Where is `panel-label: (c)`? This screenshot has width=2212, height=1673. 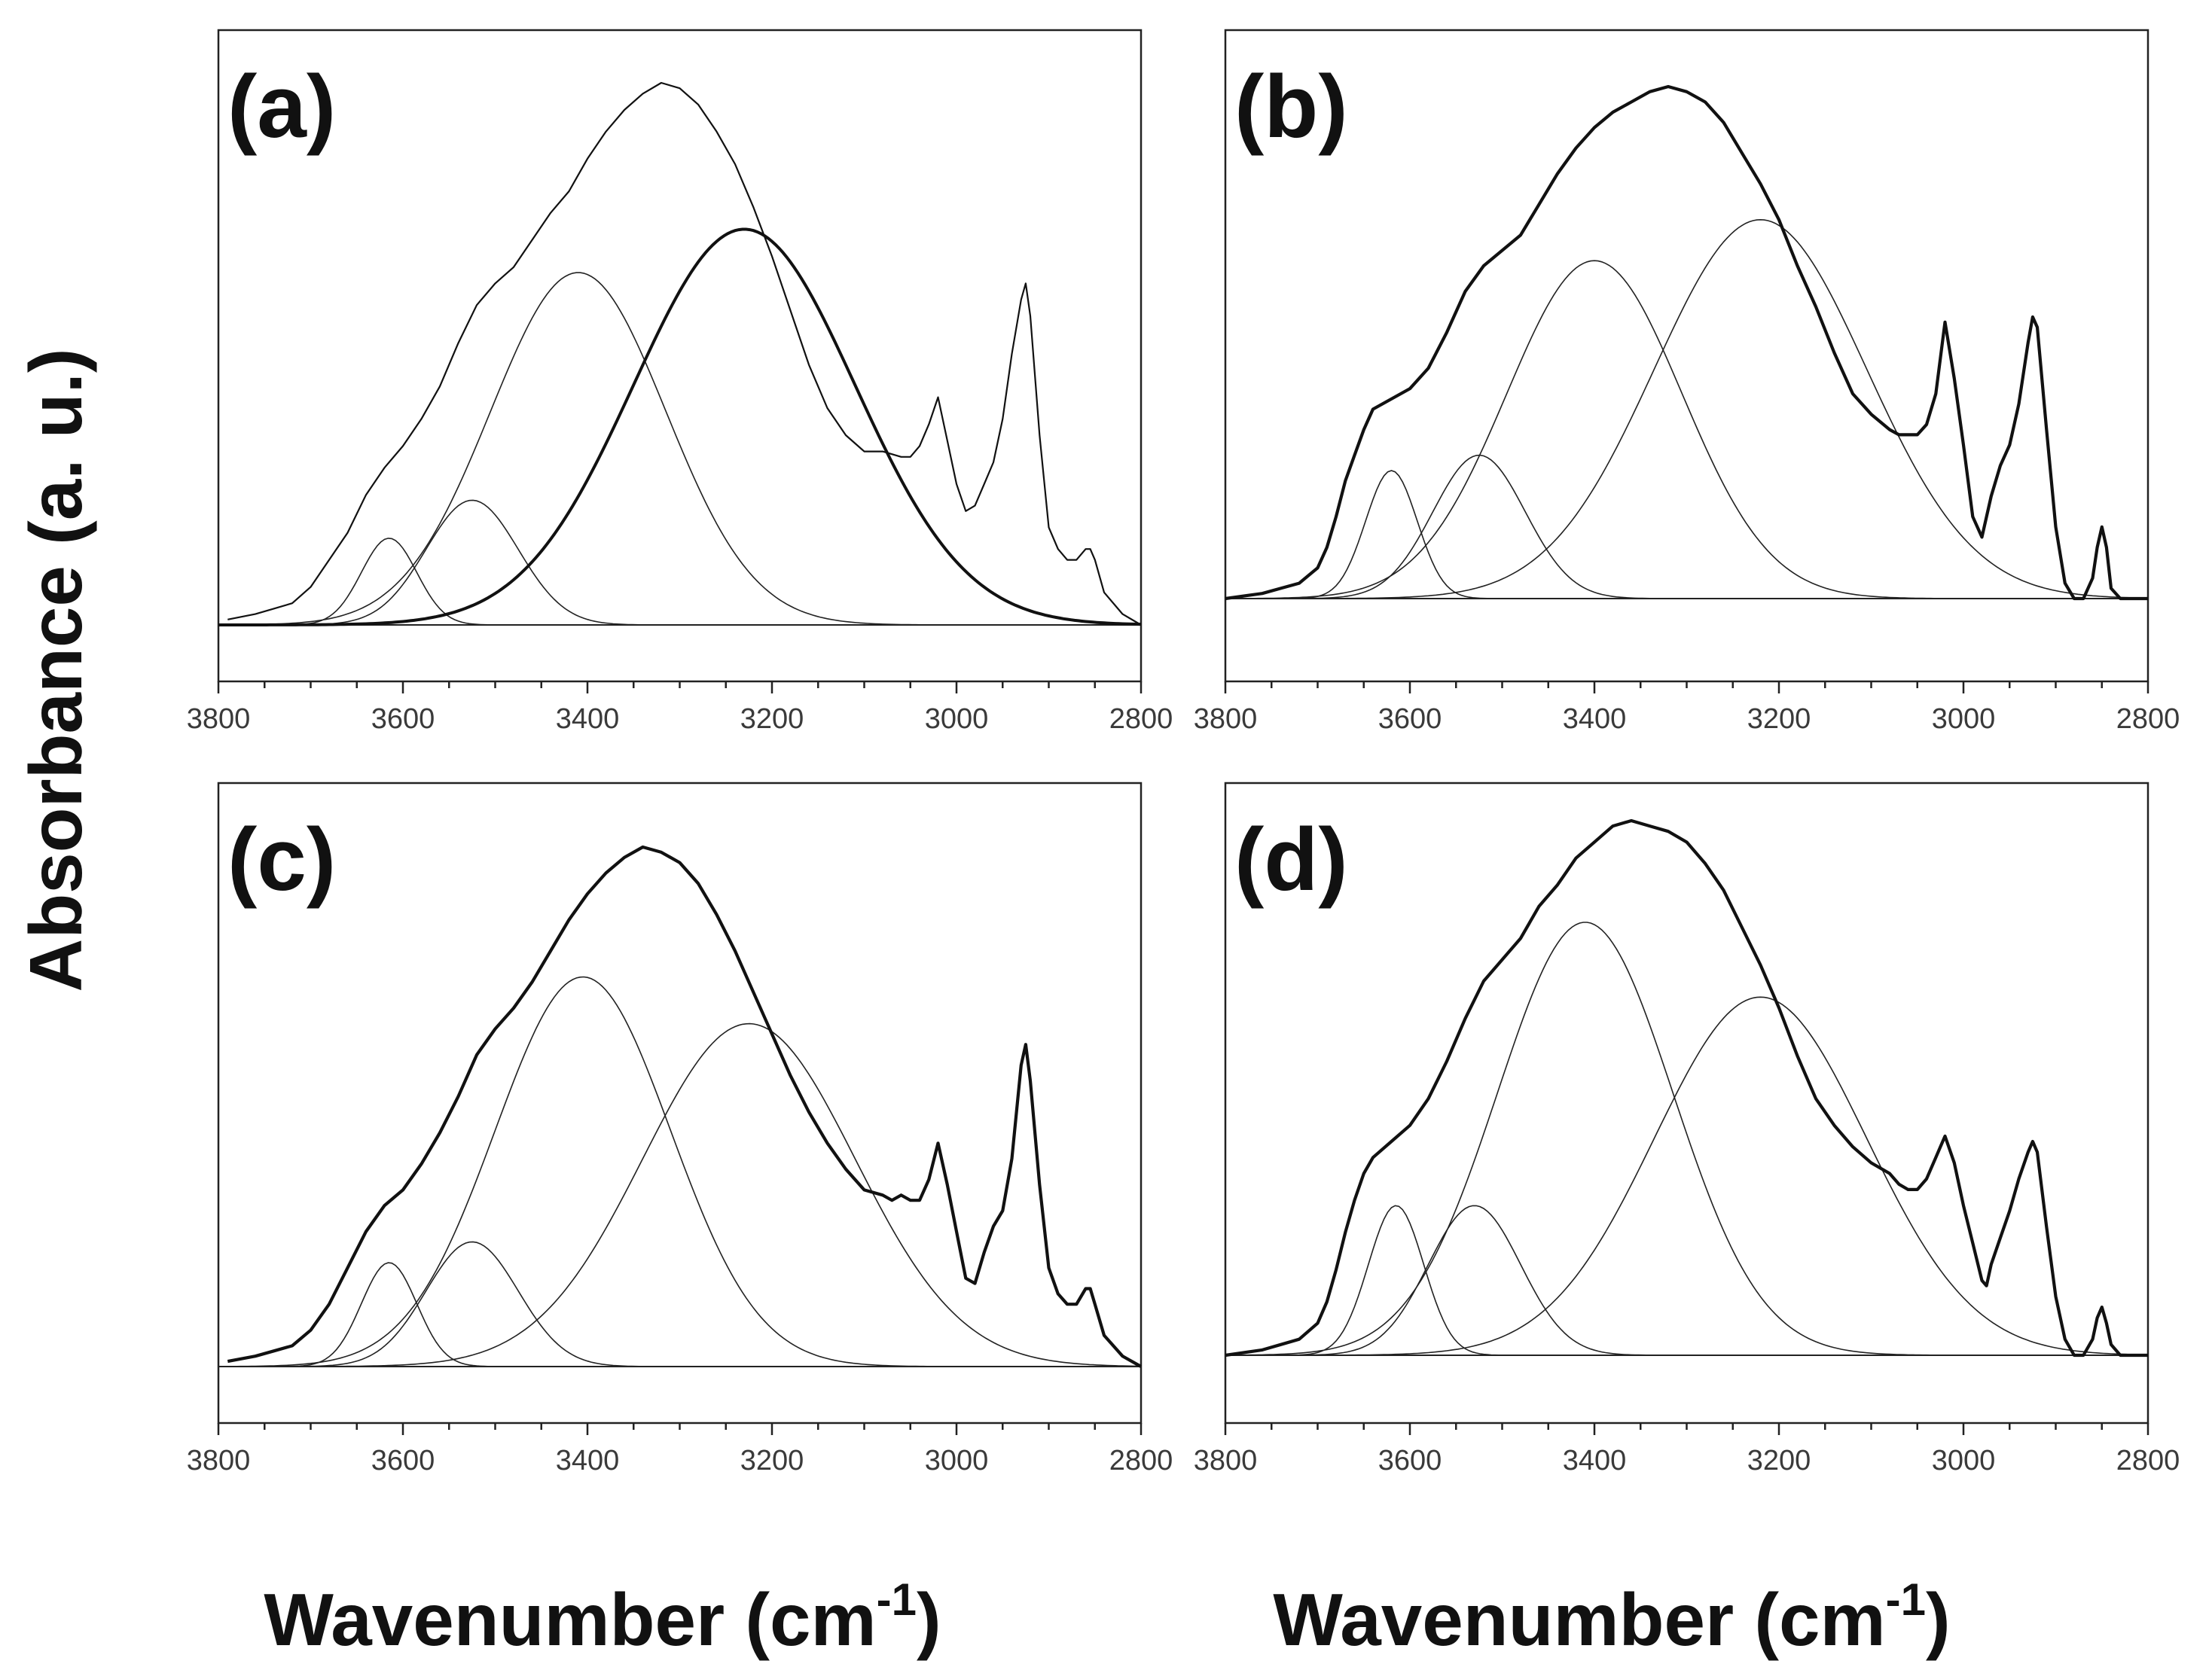
panel-label: (c) is located at coordinates (281, 860).